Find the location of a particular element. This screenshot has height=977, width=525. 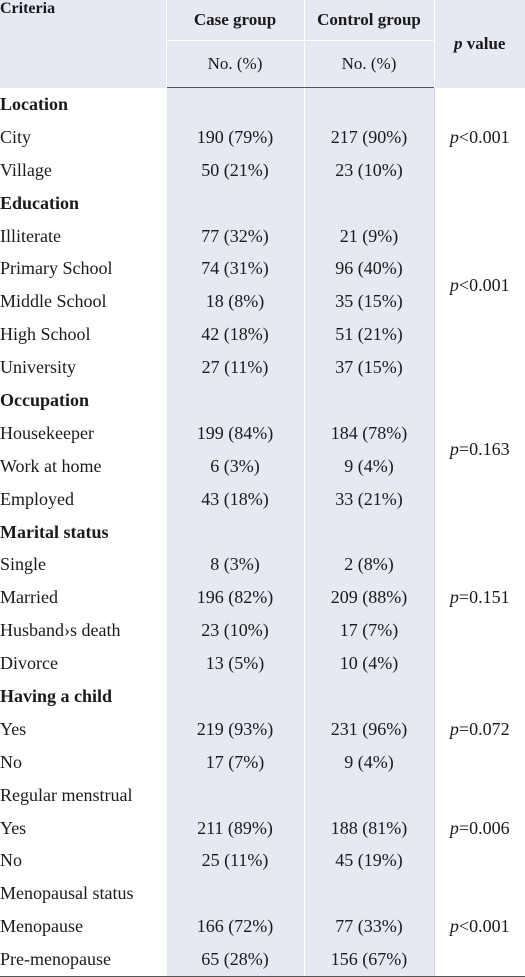

table-row: Single 8 (3%) 2 (8%) is located at coordinates (262, 565).